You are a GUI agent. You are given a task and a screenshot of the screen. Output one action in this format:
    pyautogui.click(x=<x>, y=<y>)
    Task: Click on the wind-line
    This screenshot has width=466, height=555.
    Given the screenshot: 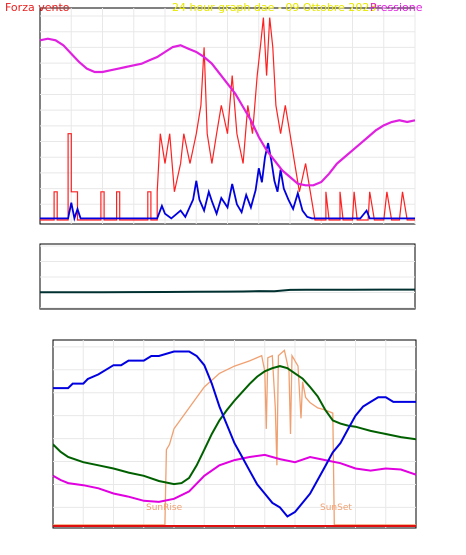 What is the action you would take?
    pyautogui.click(x=227, y=182)
    